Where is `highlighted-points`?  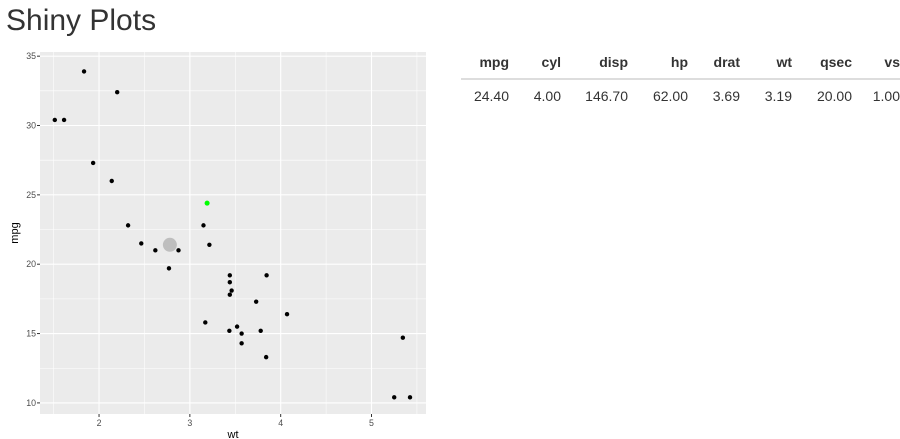 highlighted-points is located at coordinates (186, 226).